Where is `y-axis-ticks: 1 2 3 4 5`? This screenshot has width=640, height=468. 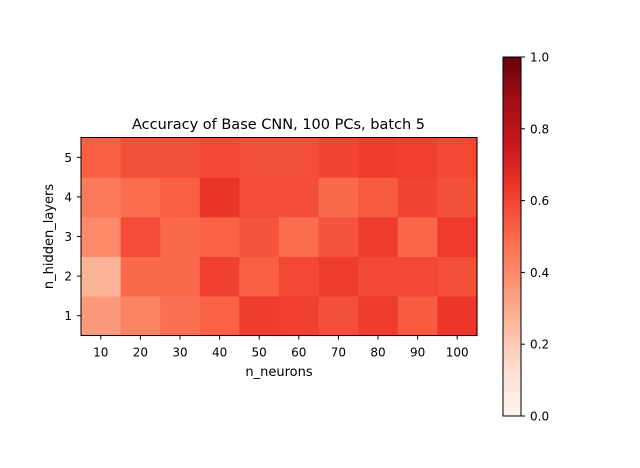 y-axis-ticks: 1 2 3 4 5 is located at coordinates (72, 237).